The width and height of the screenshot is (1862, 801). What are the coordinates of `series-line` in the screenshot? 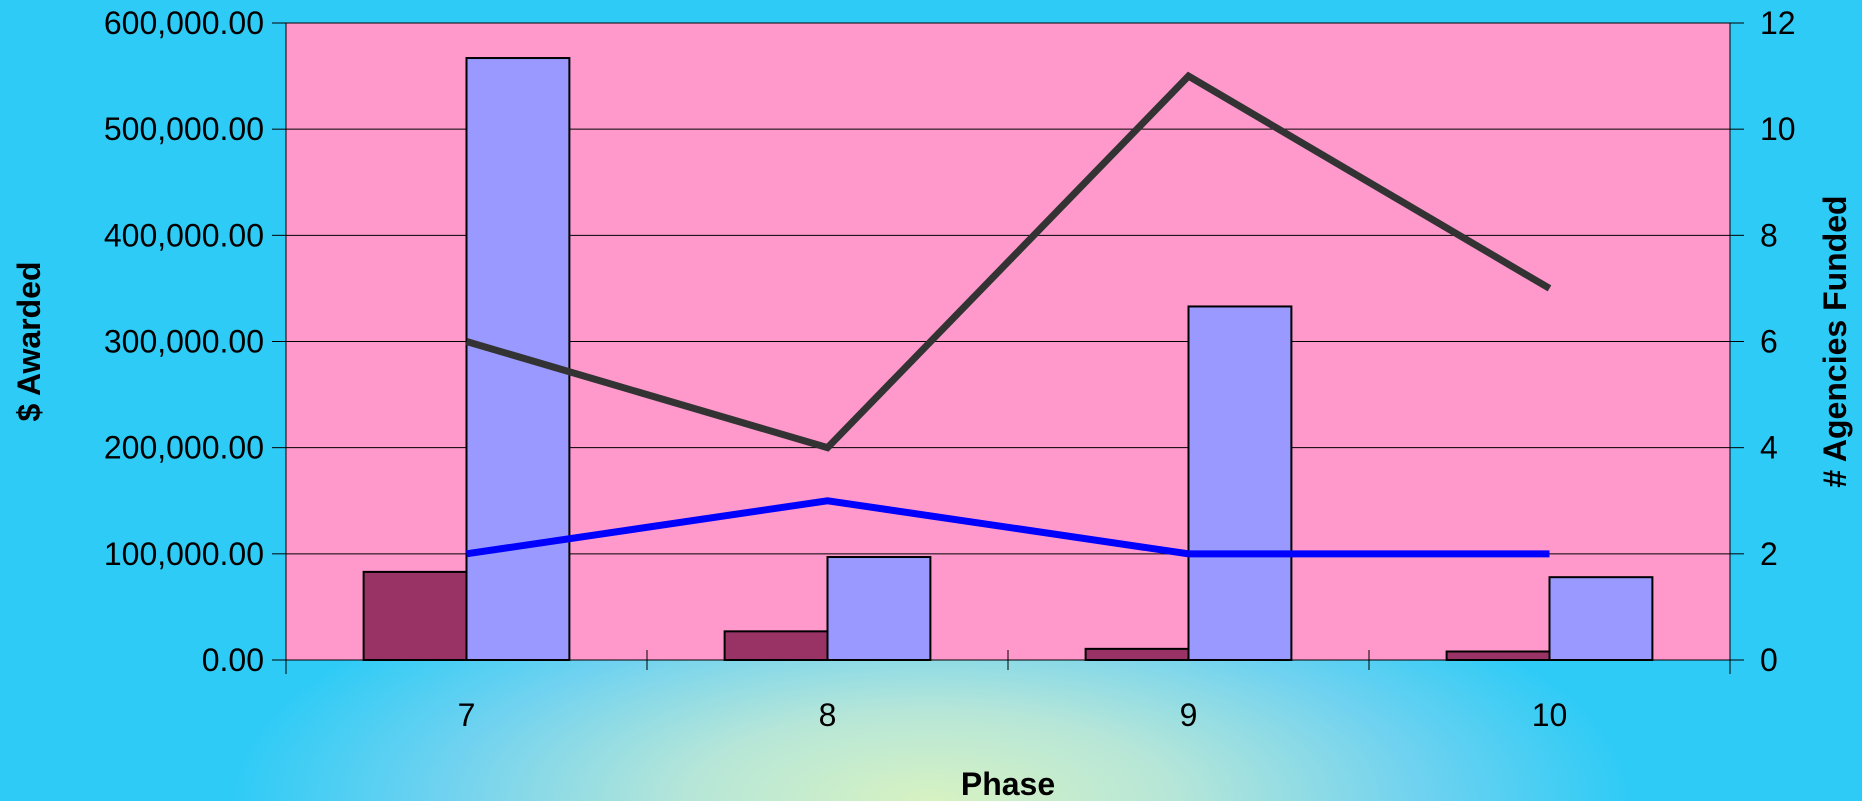 It's located at (1007, 527).